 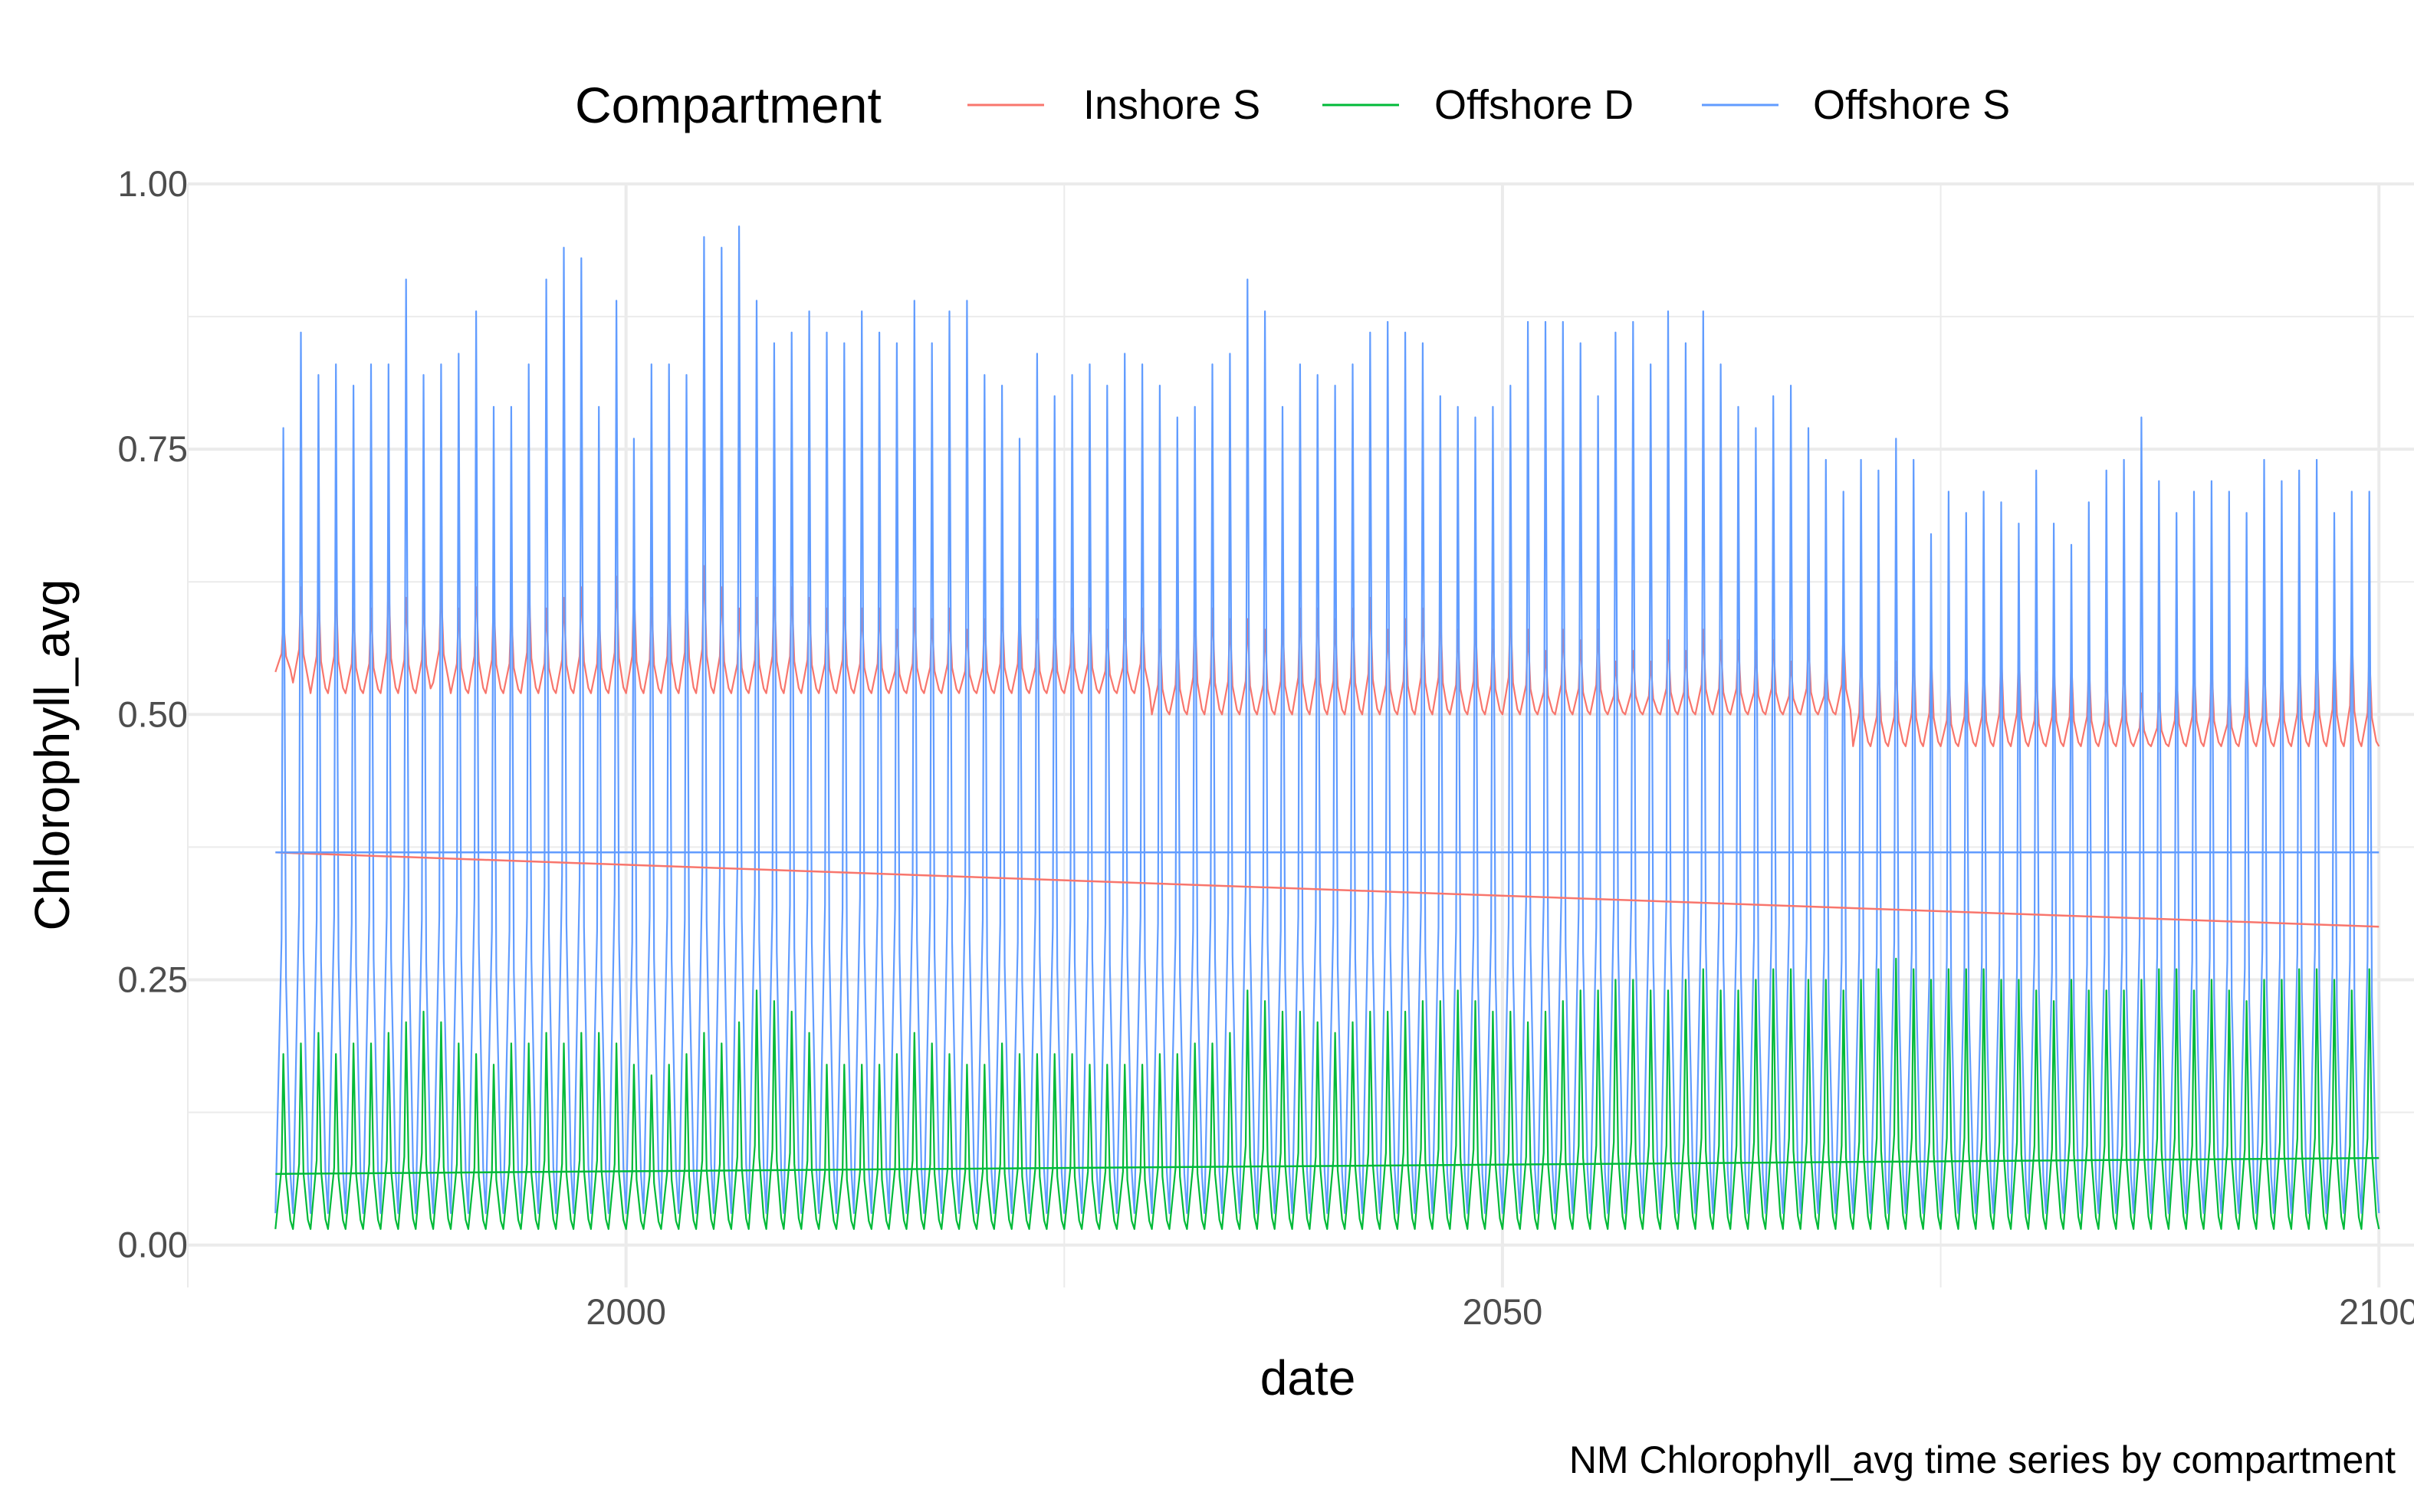 What do you see at coordinates (1308, 1377) in the screenshot?
I see `x-axis-label: date` at bounding box center [1308, 1377].